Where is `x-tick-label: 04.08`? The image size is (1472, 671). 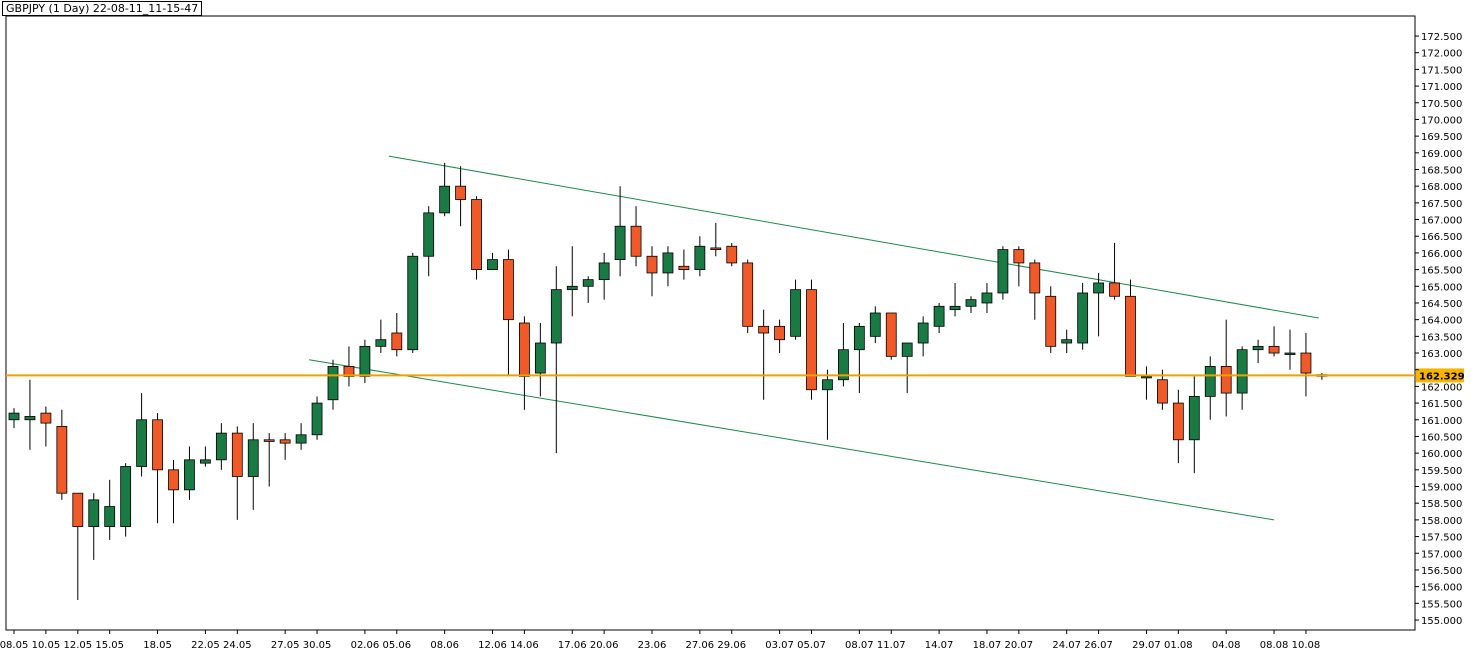 x-tick-label: 04.08 is located at coordinates (1226, 645).